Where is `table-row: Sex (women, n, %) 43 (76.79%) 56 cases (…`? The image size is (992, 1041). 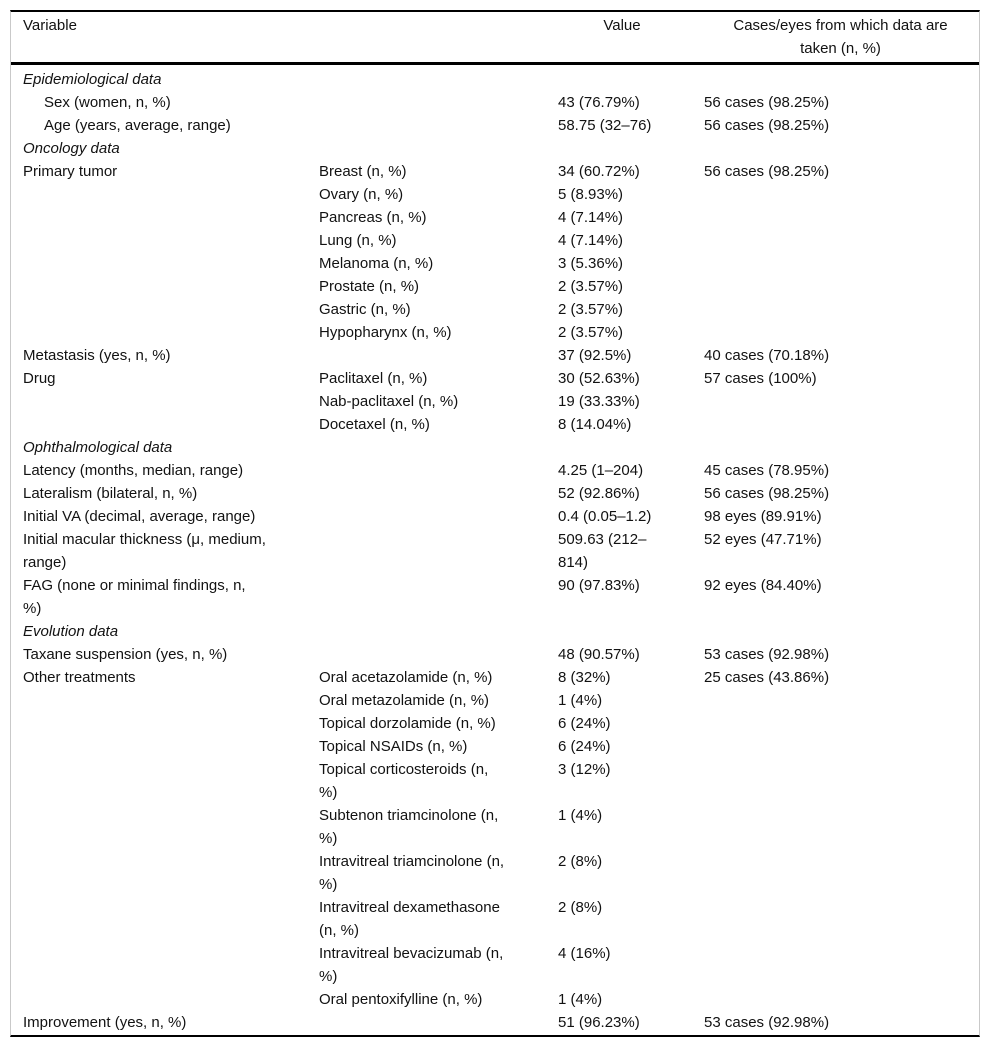 table-row: Sex (women, n, %) 43 (76.79%) 56 cases (… is located at coordinates (495, 102).